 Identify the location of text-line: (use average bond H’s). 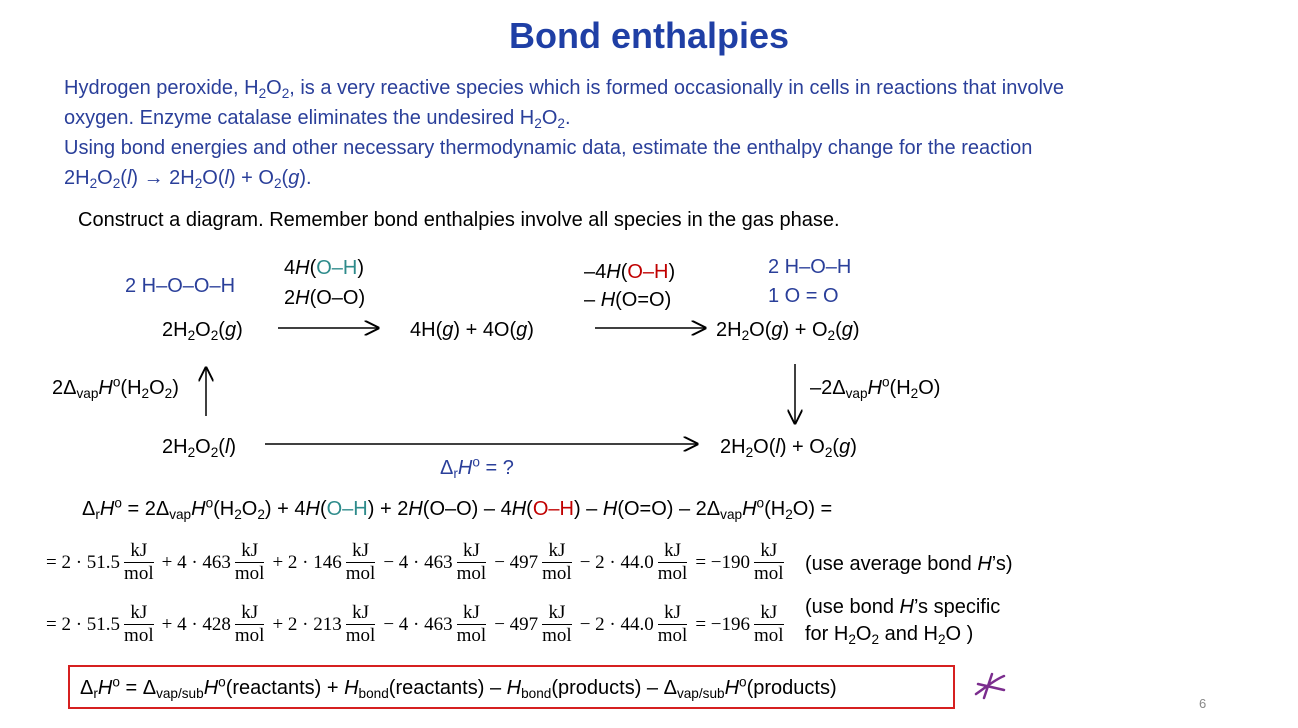
(909, 564).